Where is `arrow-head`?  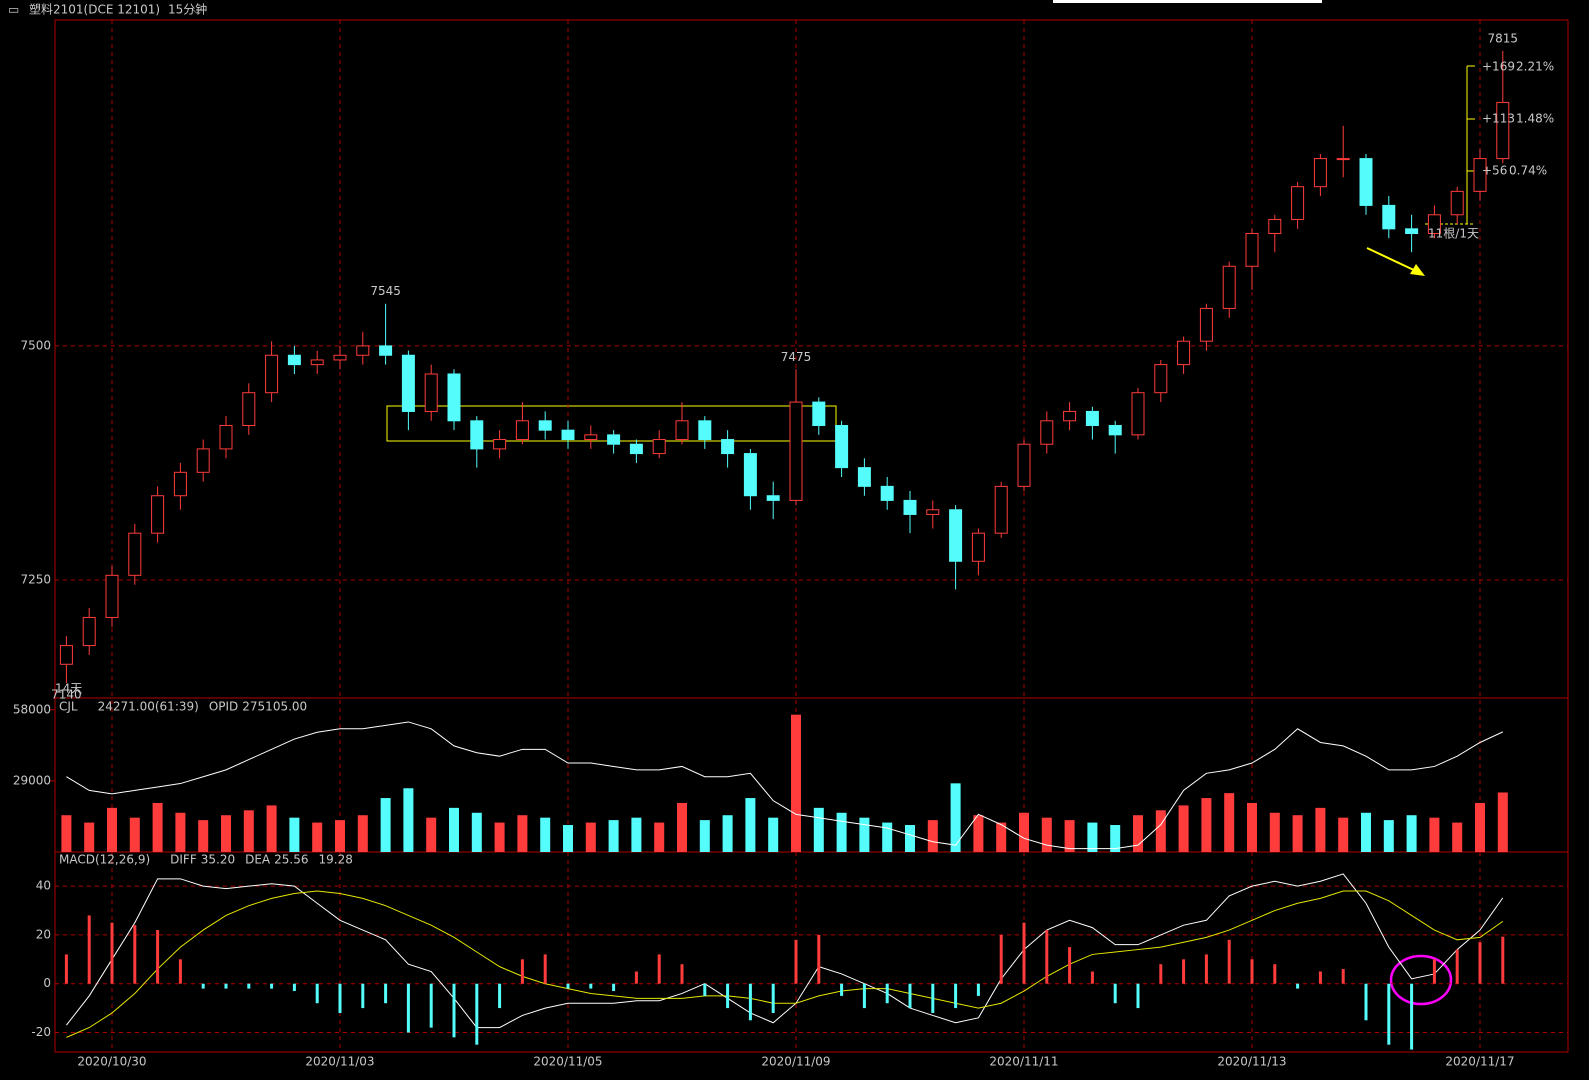 arrow-head is located at coordinates (1417, 270).